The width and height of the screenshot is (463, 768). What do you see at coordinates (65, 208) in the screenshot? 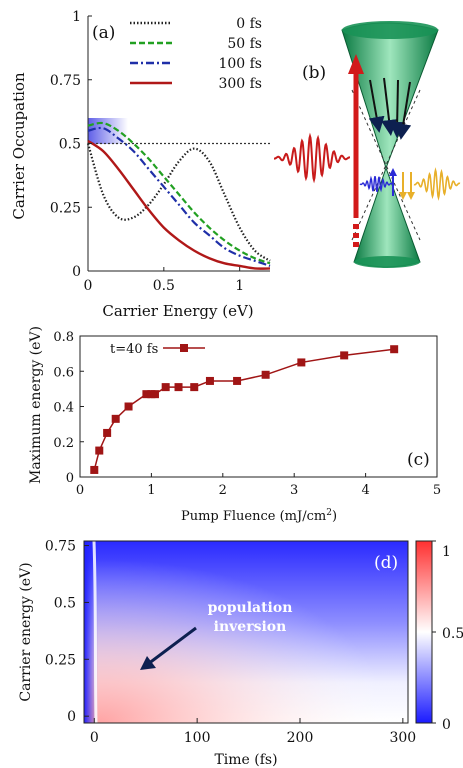
I see `panel-a-y-tick-label: 0.25` at bounding box center [65, 208].